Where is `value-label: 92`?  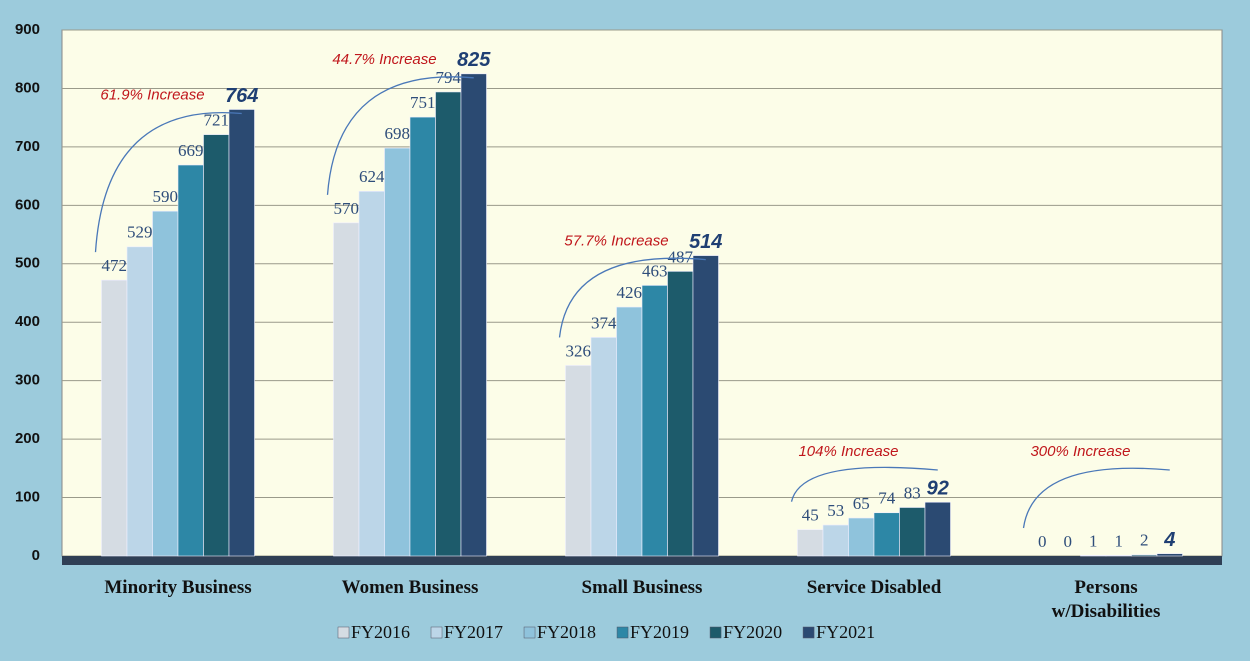 value-label: 92 is located at coordinates (938, 489).